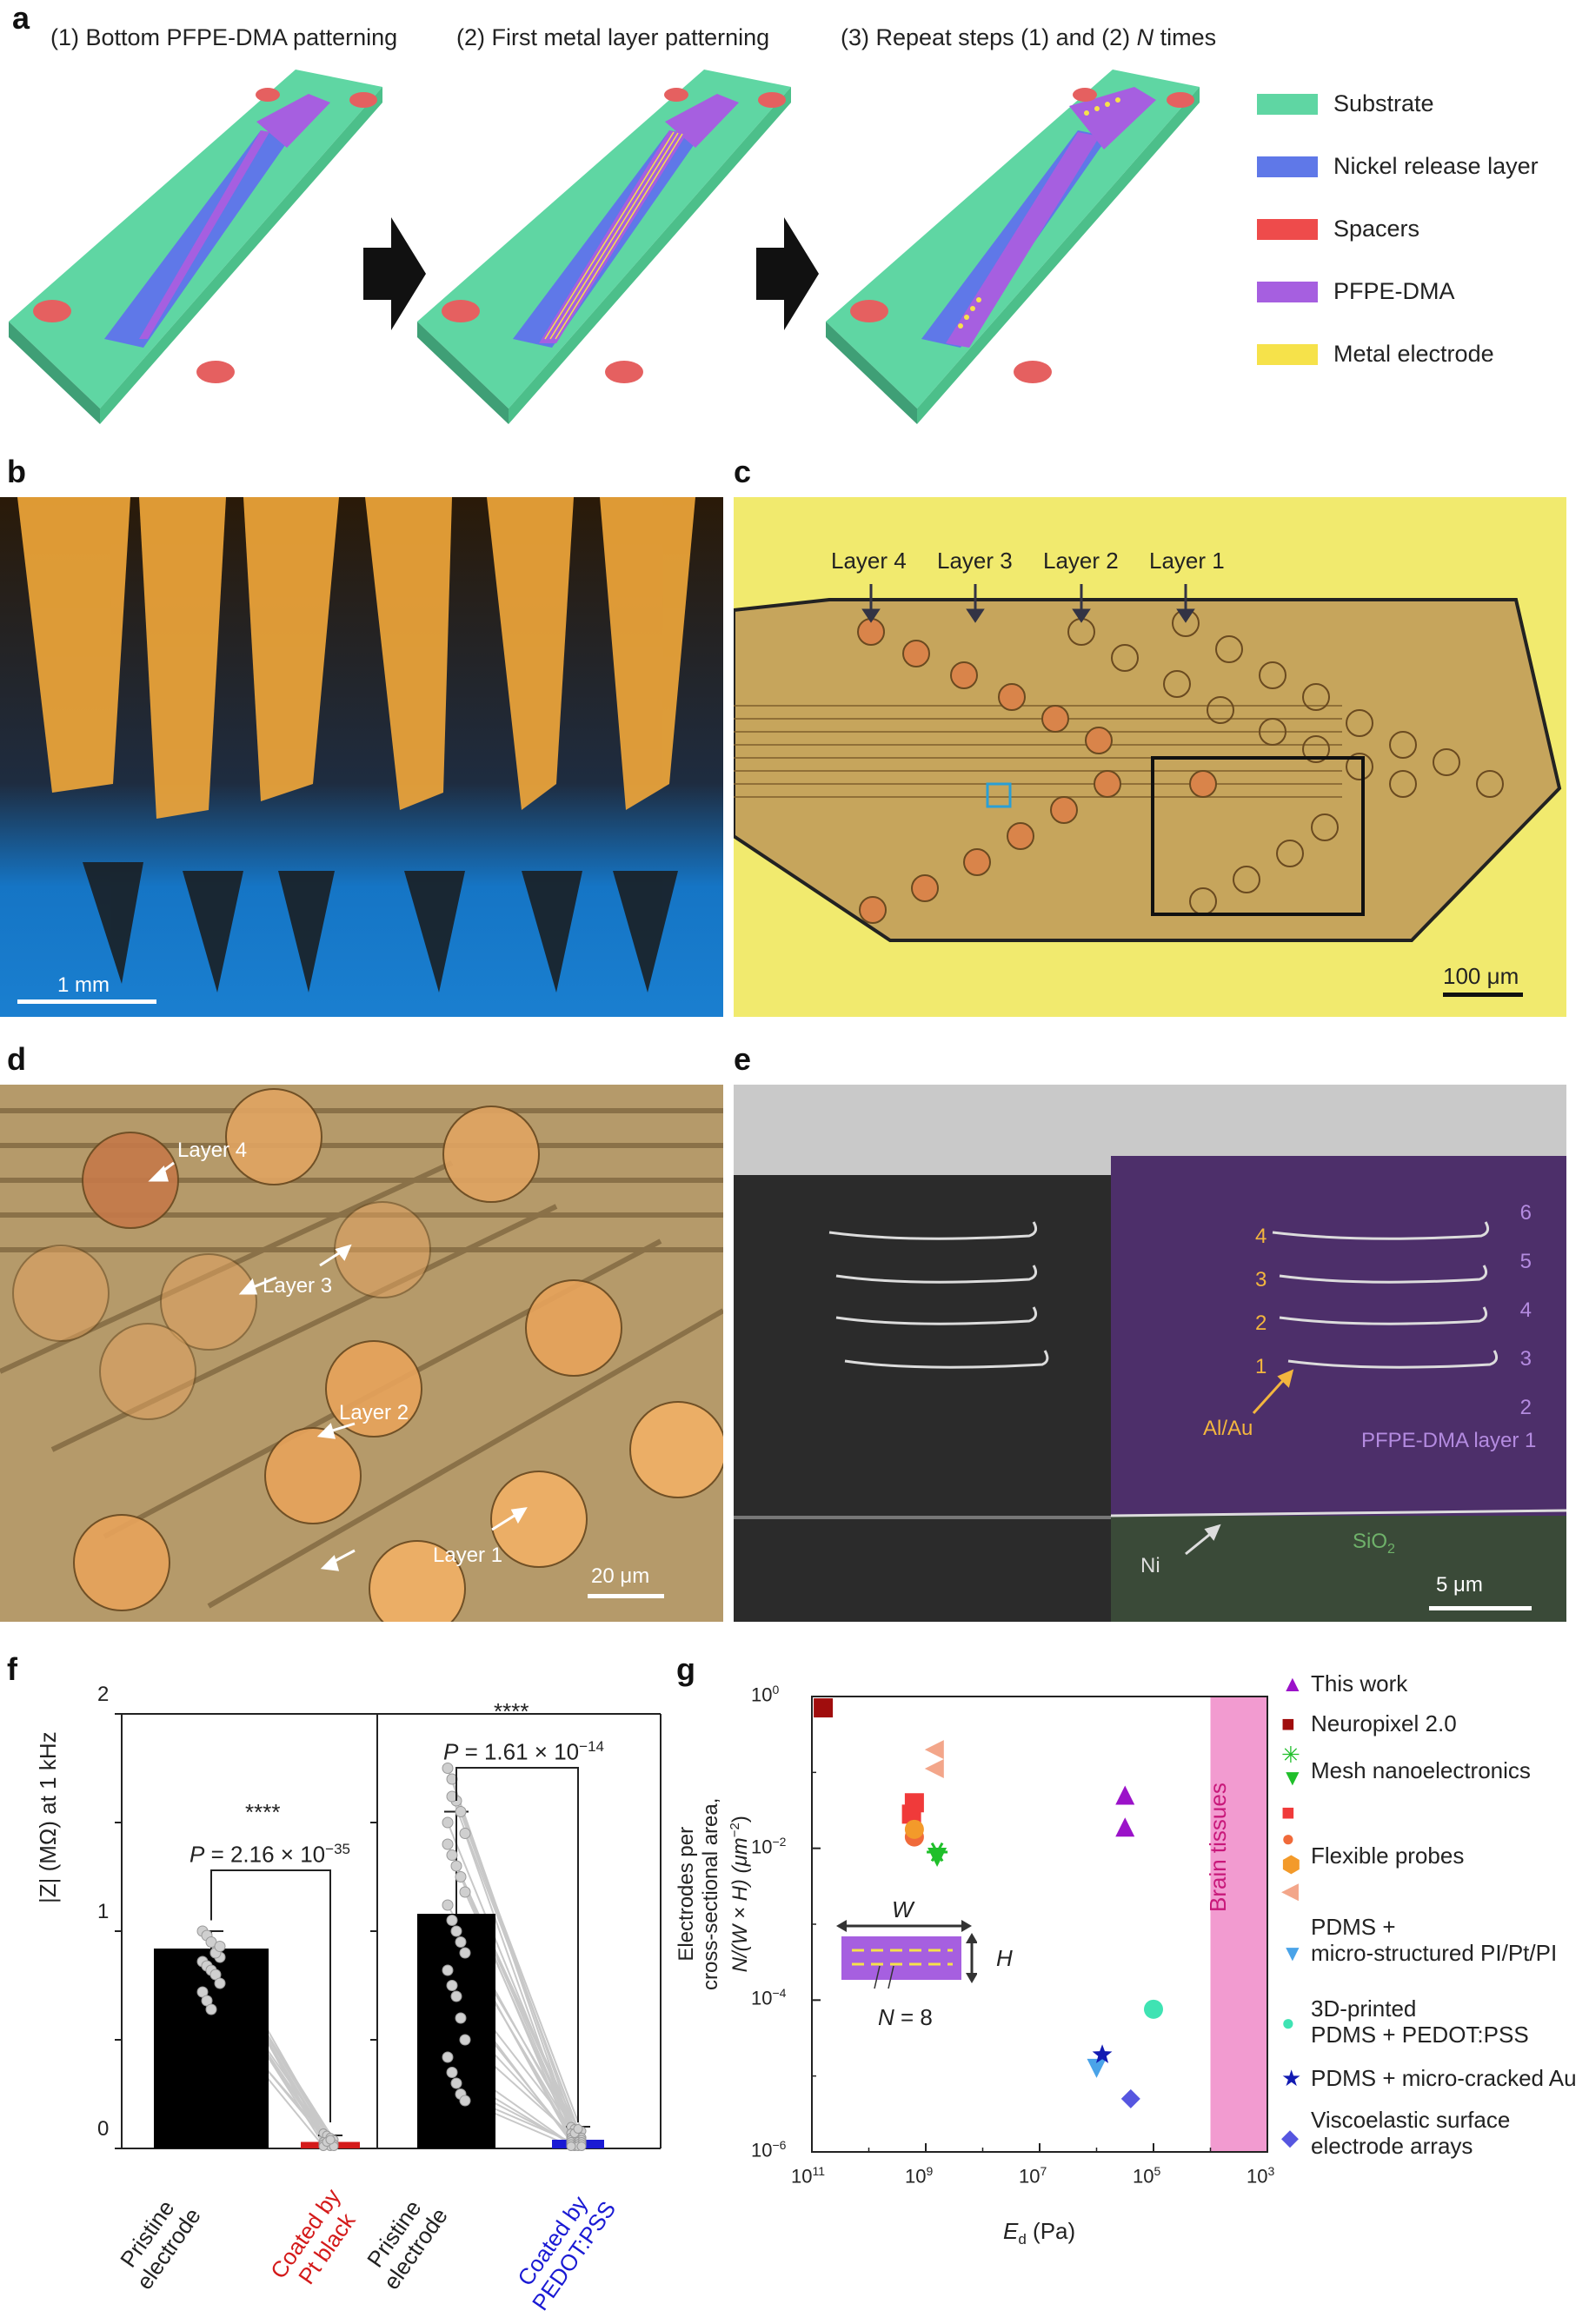 This screenshot has width=1589, height=2324. Describe the element at coordinates (1291, 1864) in the screenshot. I see `g-legend-flex-hexagon-icon: ⬢` at that location.